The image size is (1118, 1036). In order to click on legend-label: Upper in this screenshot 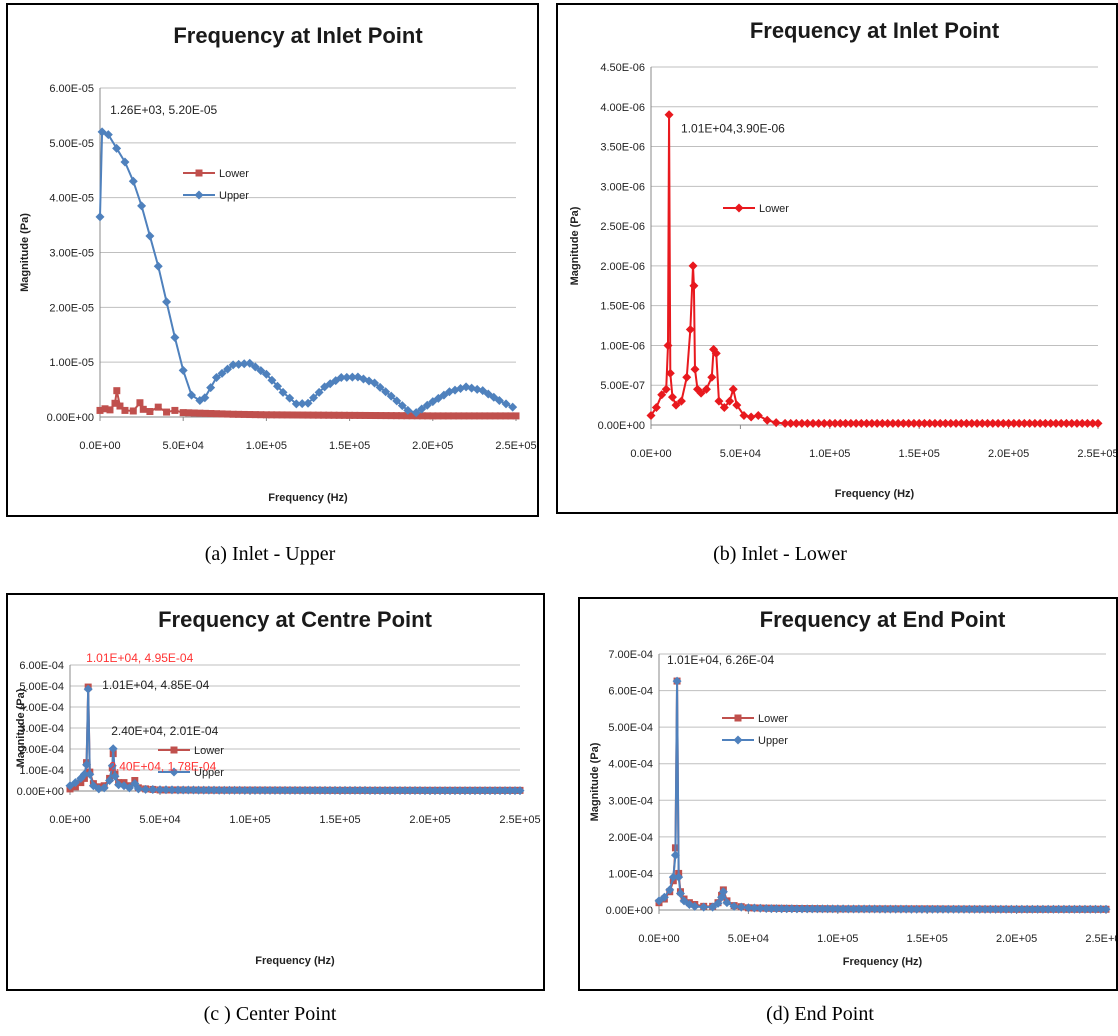, I will do `click(773, 741)`.